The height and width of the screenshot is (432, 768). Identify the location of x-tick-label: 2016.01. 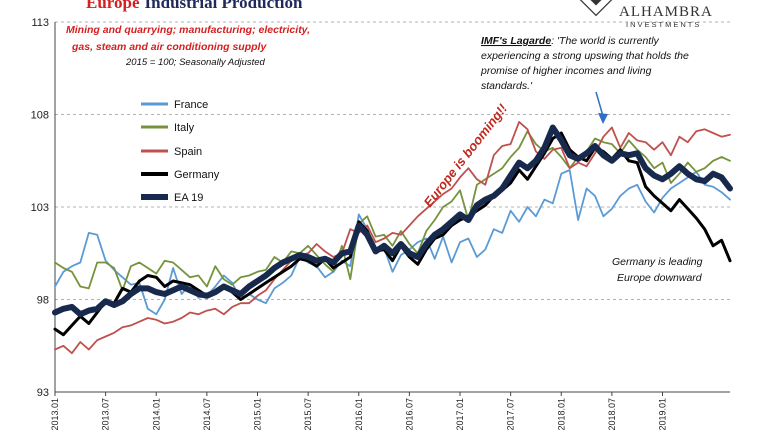
(359, 414).